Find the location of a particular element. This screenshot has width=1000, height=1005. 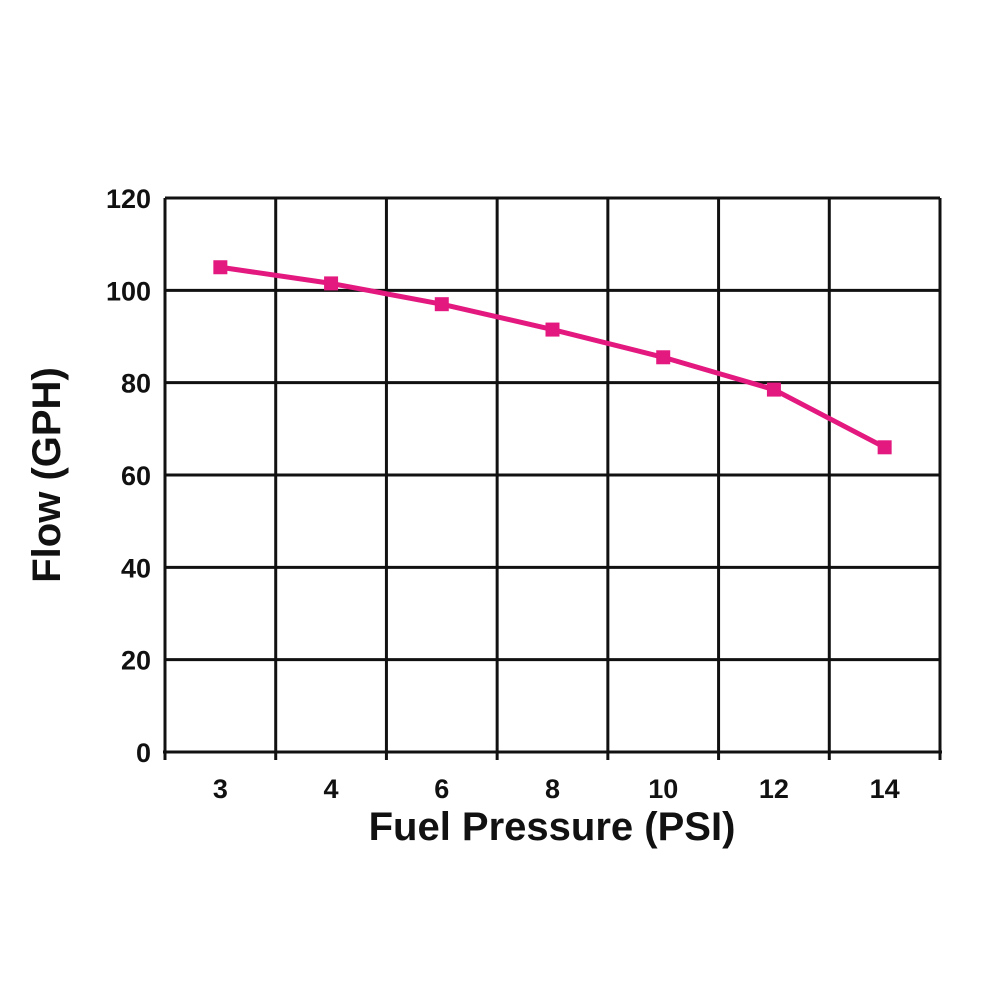

x-tick-label: 8 is located at coordinates (552, 789).